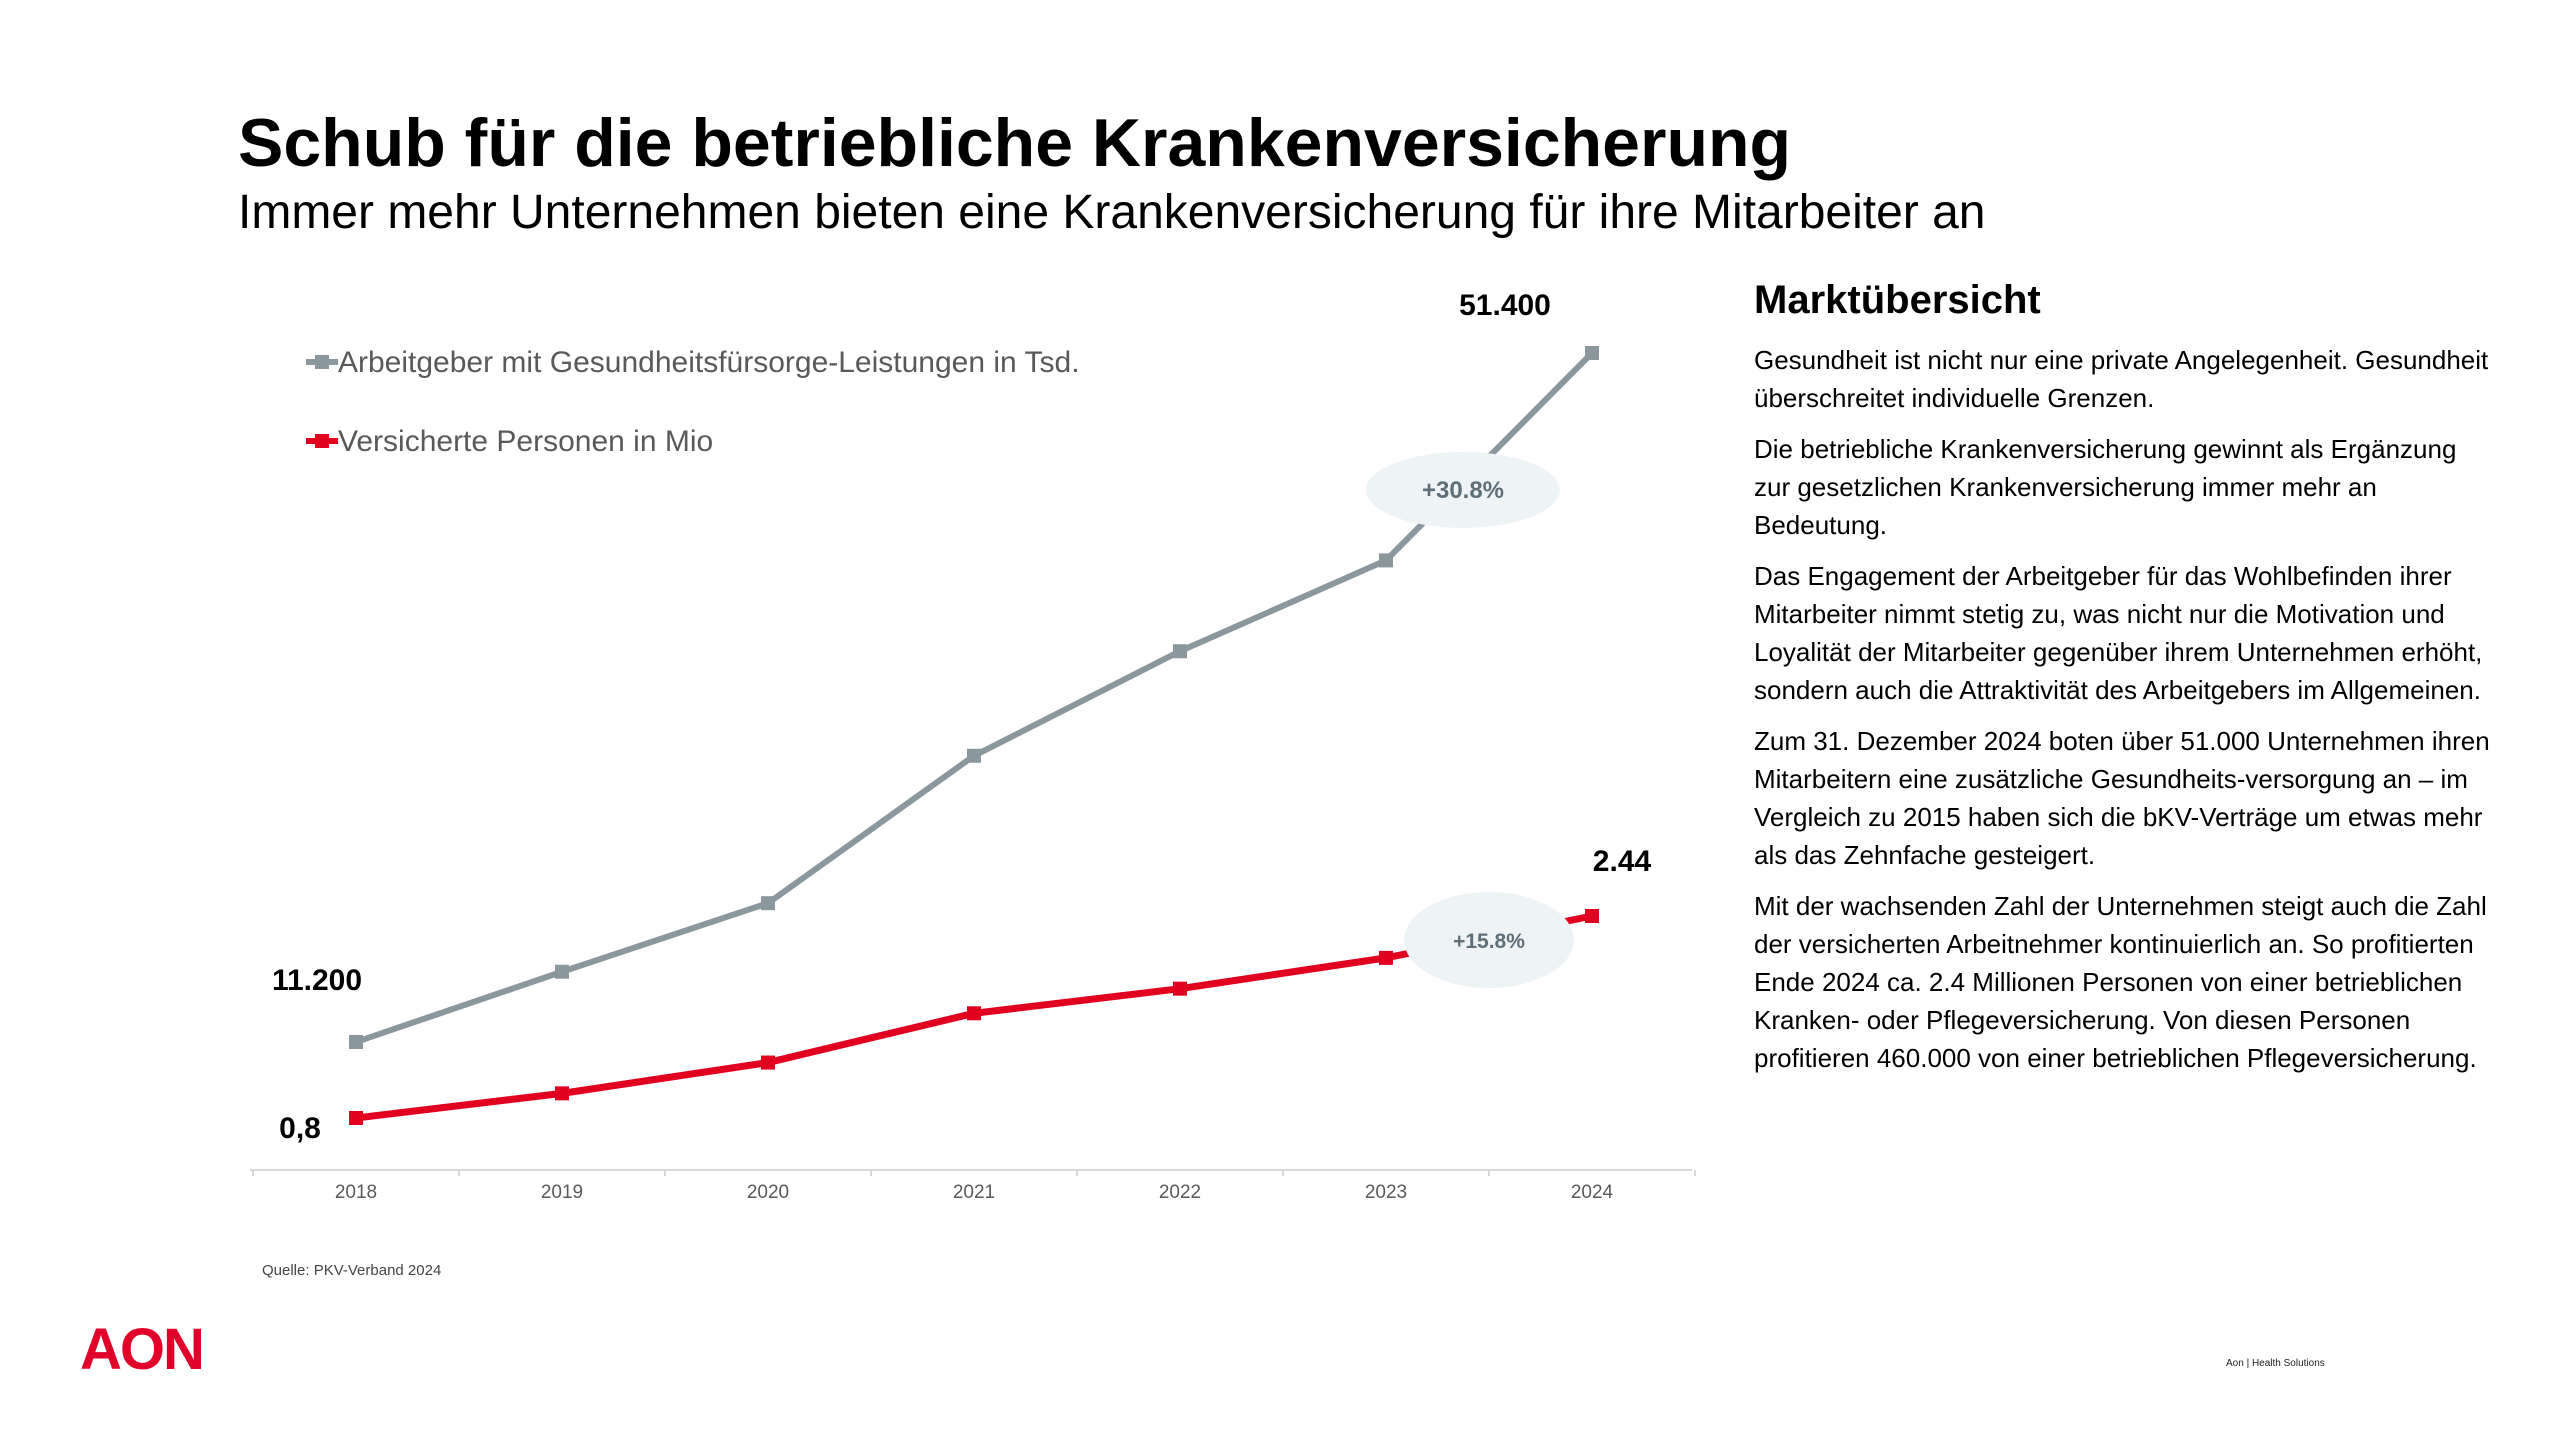 The height and width of the screenshot is (1440, 2560). I want to click on x-tick-label: 2019, so click(562, 1192).